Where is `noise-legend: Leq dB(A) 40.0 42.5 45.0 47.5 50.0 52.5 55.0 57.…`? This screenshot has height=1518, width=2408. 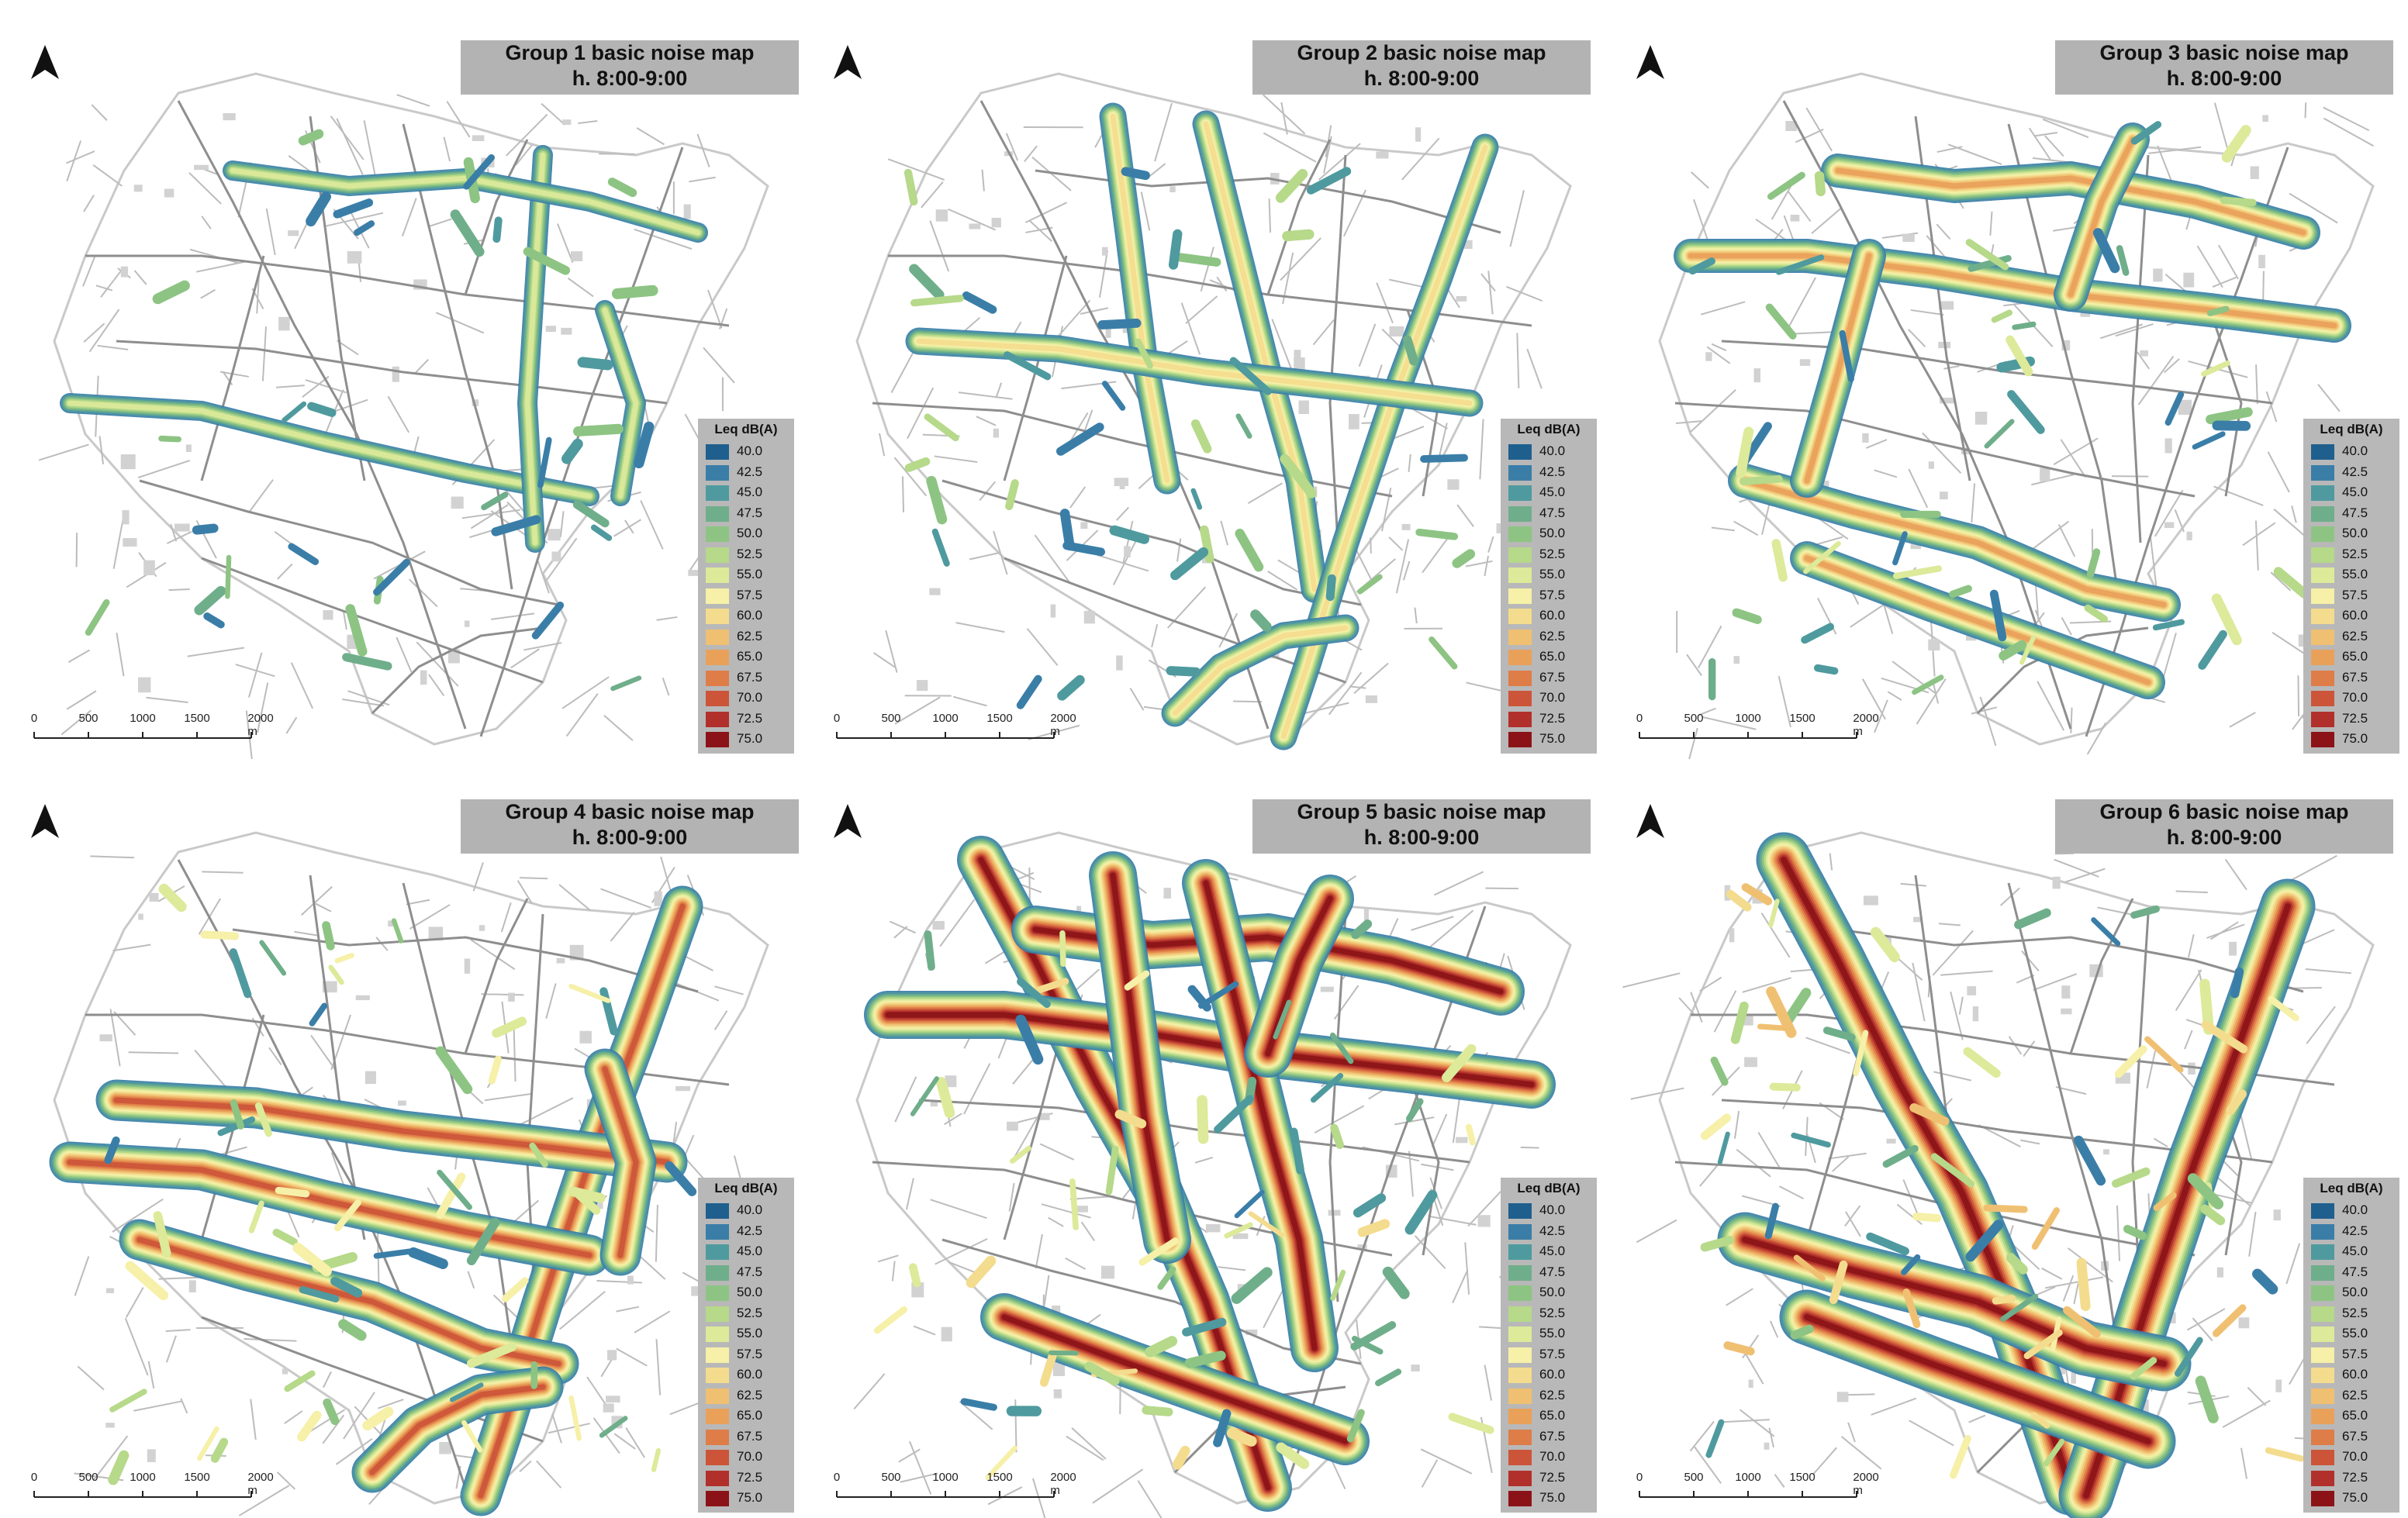
noise-legend: Leq dB(A) 40.0 42.5 45.0 47.5 50.0 52.5 55.0 57.… is located at coordinates (1549, 1345).